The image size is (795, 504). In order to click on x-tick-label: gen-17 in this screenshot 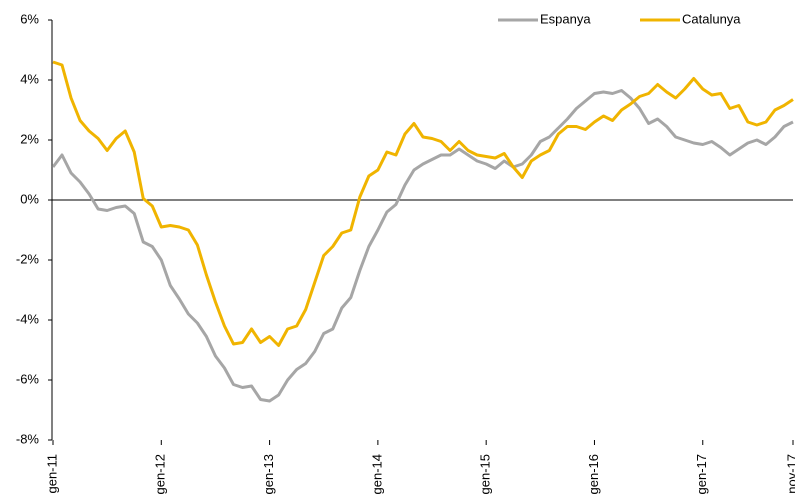, I will do `click(701, 474)`.